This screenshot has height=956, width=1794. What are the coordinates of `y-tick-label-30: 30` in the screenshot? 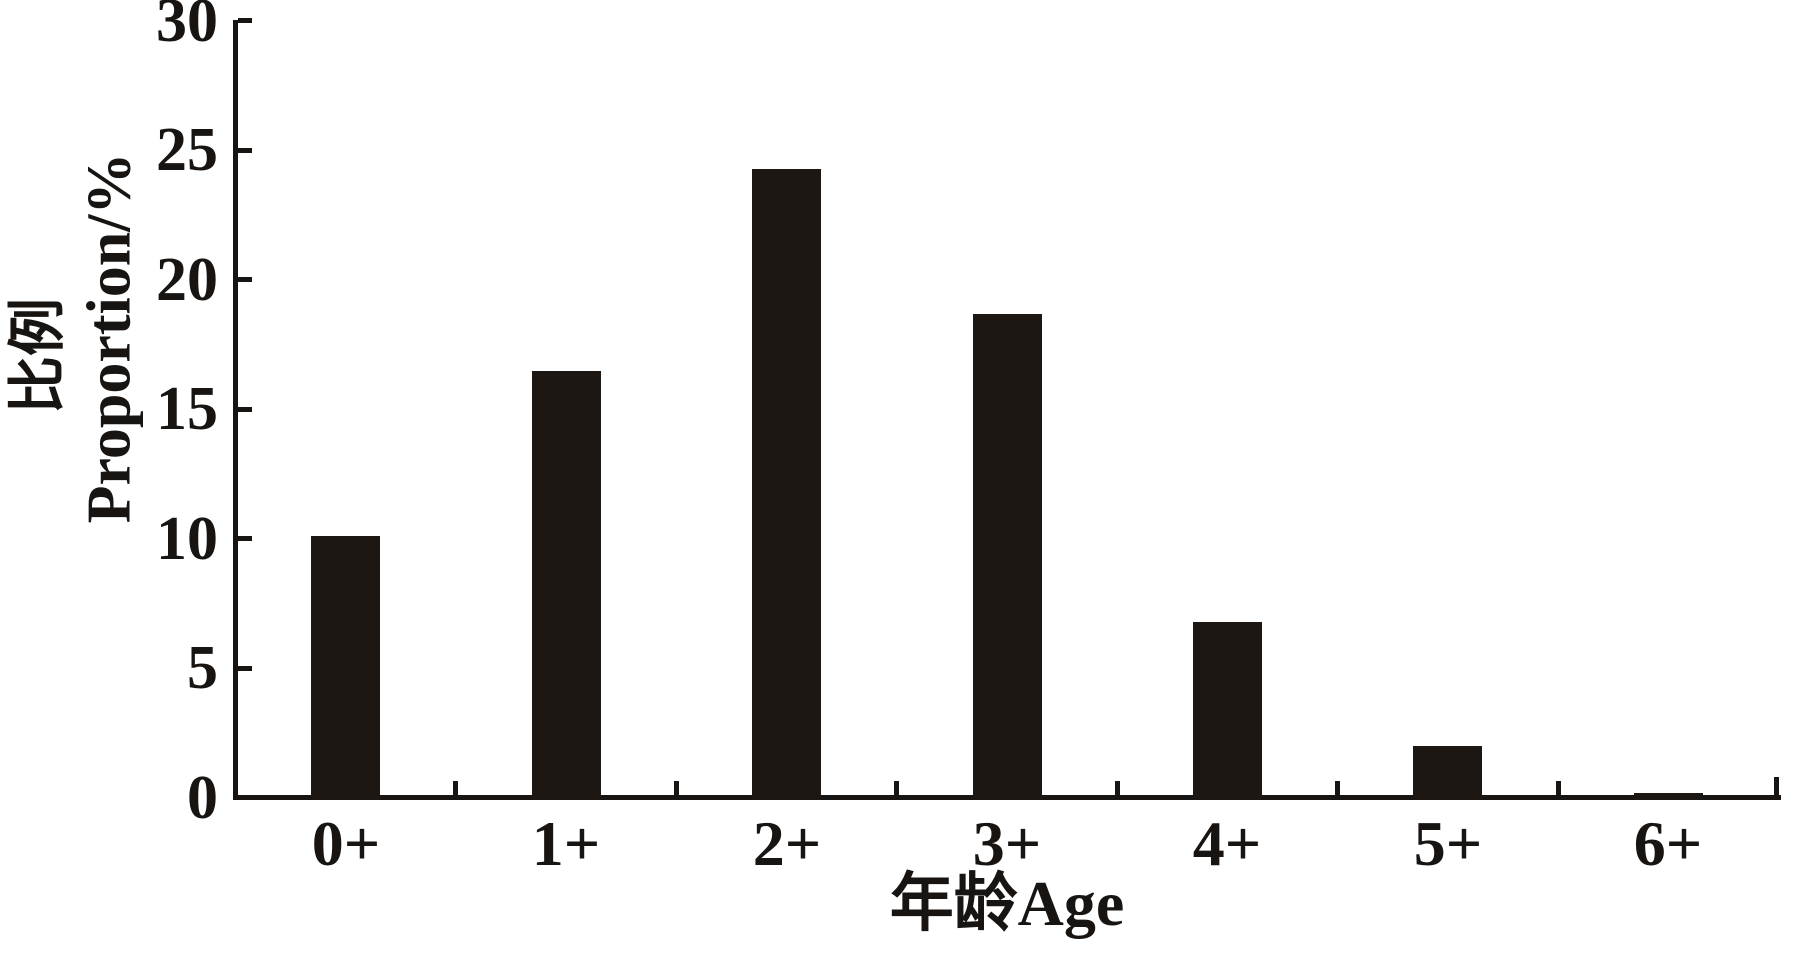 It's located at (187, 27).